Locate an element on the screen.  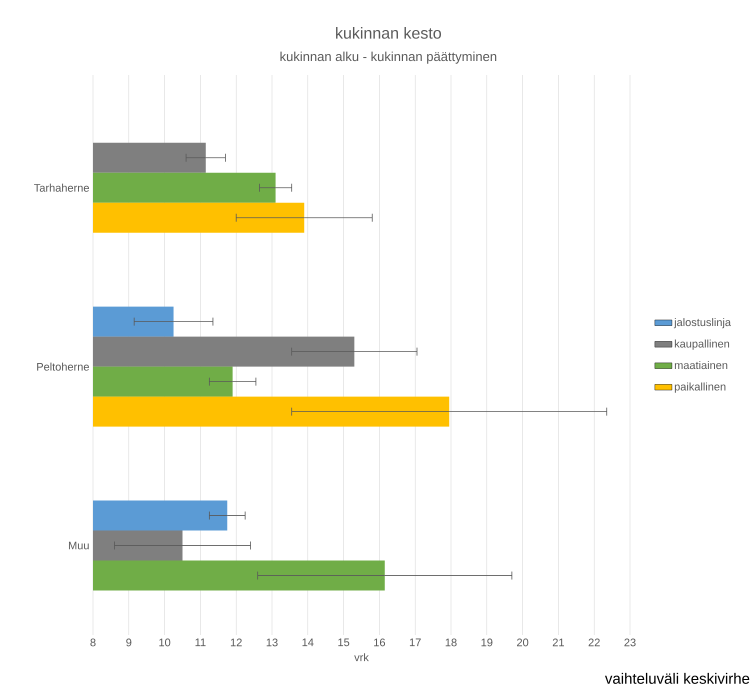
text: vaihteluväli keskivirhe is located at coordinates (677, 678).